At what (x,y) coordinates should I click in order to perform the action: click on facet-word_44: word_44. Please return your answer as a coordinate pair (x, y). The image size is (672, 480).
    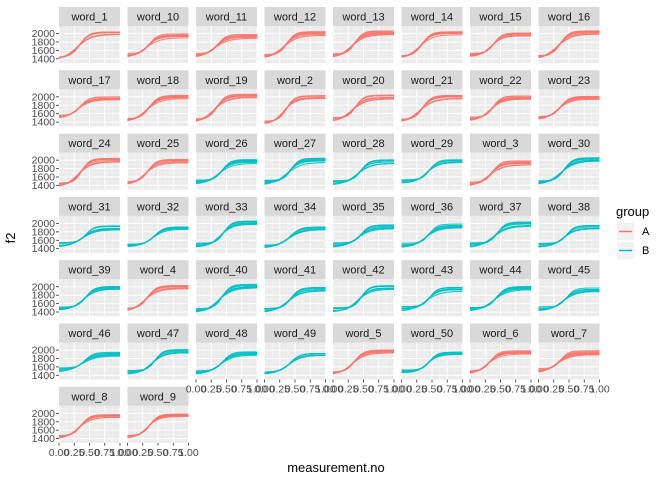
    Looking at the image, I should click on (500, 288).